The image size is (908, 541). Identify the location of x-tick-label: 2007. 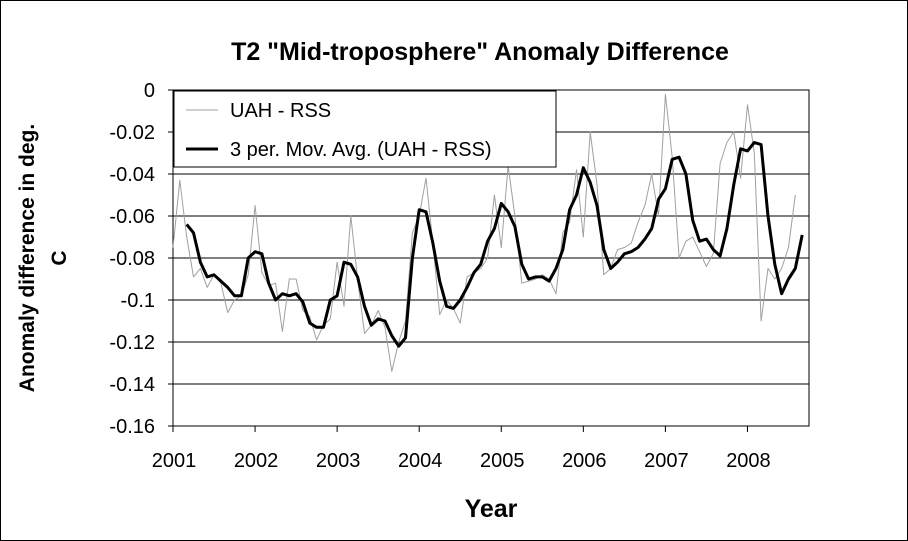
(666, 461).